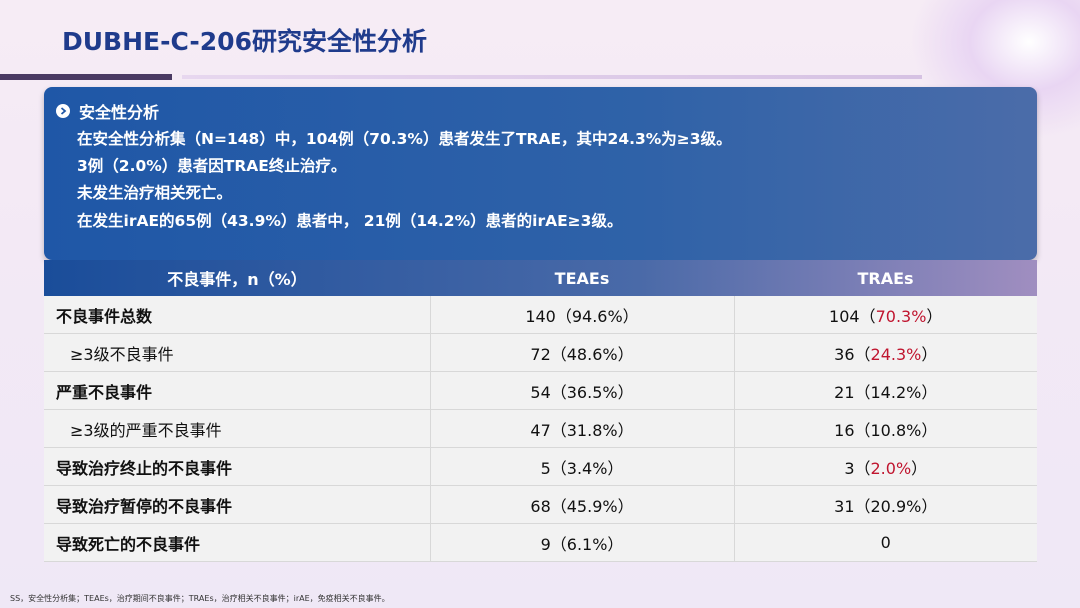  What do you see at coordinates (581, 315) in the screenshot?
I see `teae-cell: 140（94.6%）` at bounding box center [581, 315].